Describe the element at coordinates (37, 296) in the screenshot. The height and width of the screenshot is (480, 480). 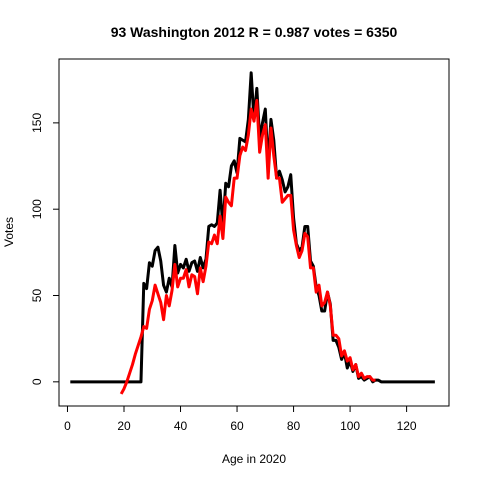
I see `y-tick-label: 50` at that location.